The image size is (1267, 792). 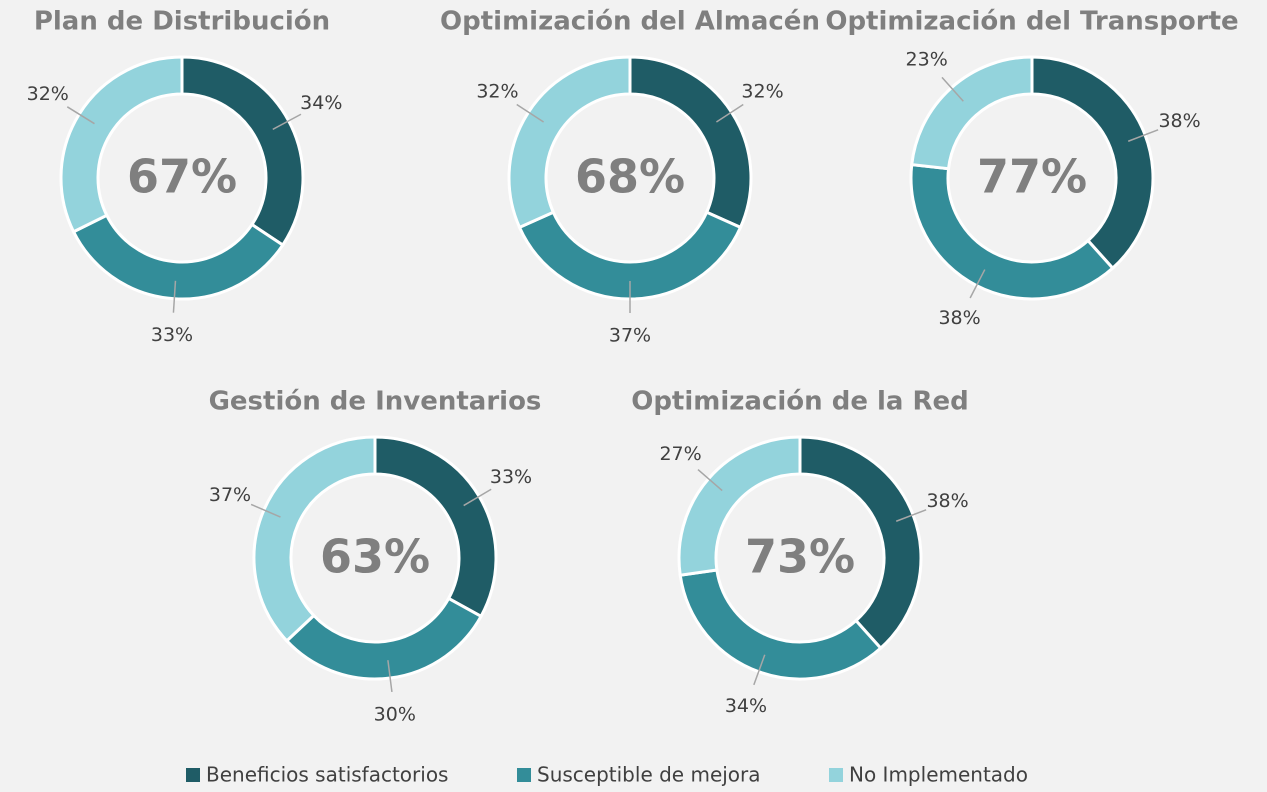 What do you see at coordinates (800, 557) in the screenshot?
I see `center-label: 73%` at bounding box center [800, 557].